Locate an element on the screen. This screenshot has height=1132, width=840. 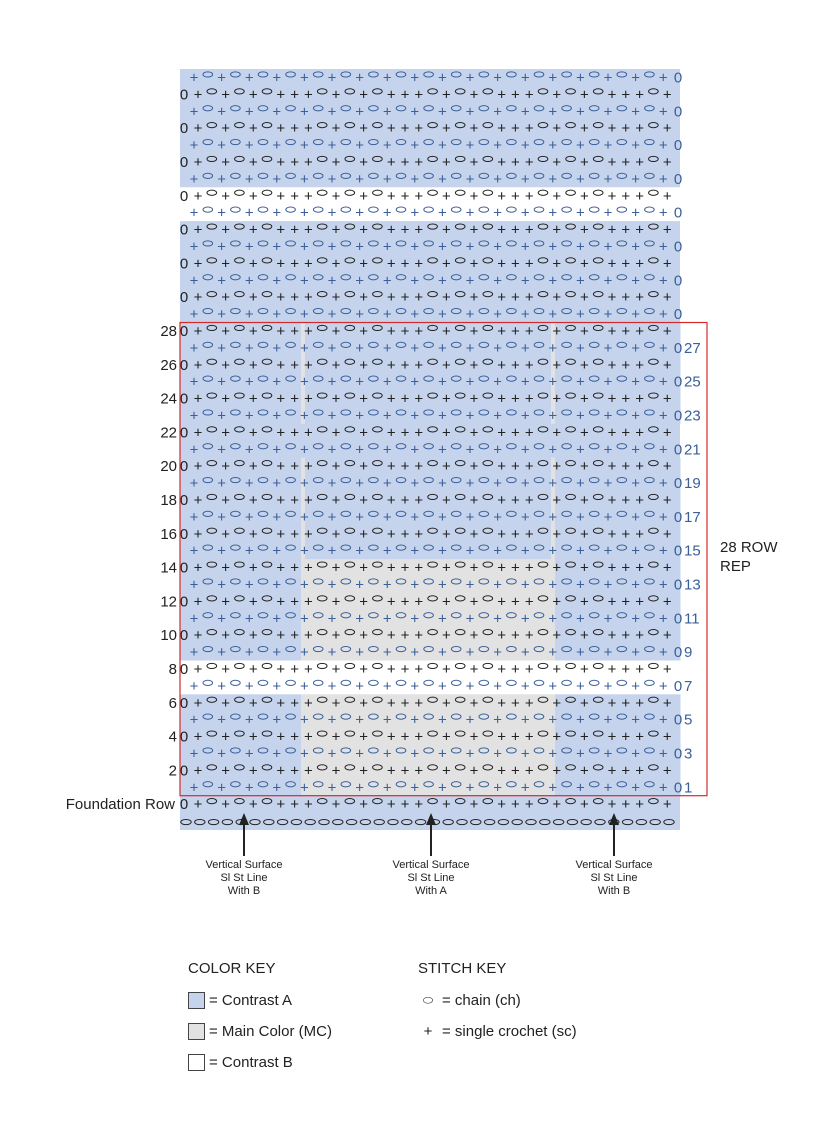
row-background is located at coordinates (430, 263).